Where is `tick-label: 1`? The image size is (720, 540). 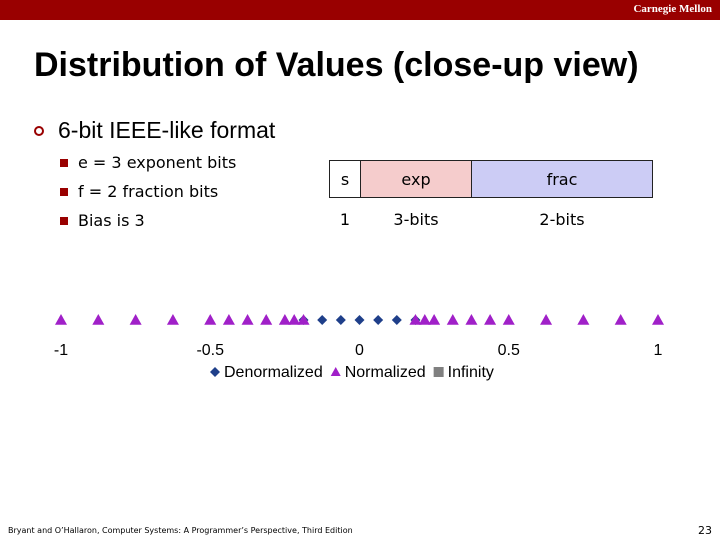
tick-label: 1 is located at coordinates (658, 350).